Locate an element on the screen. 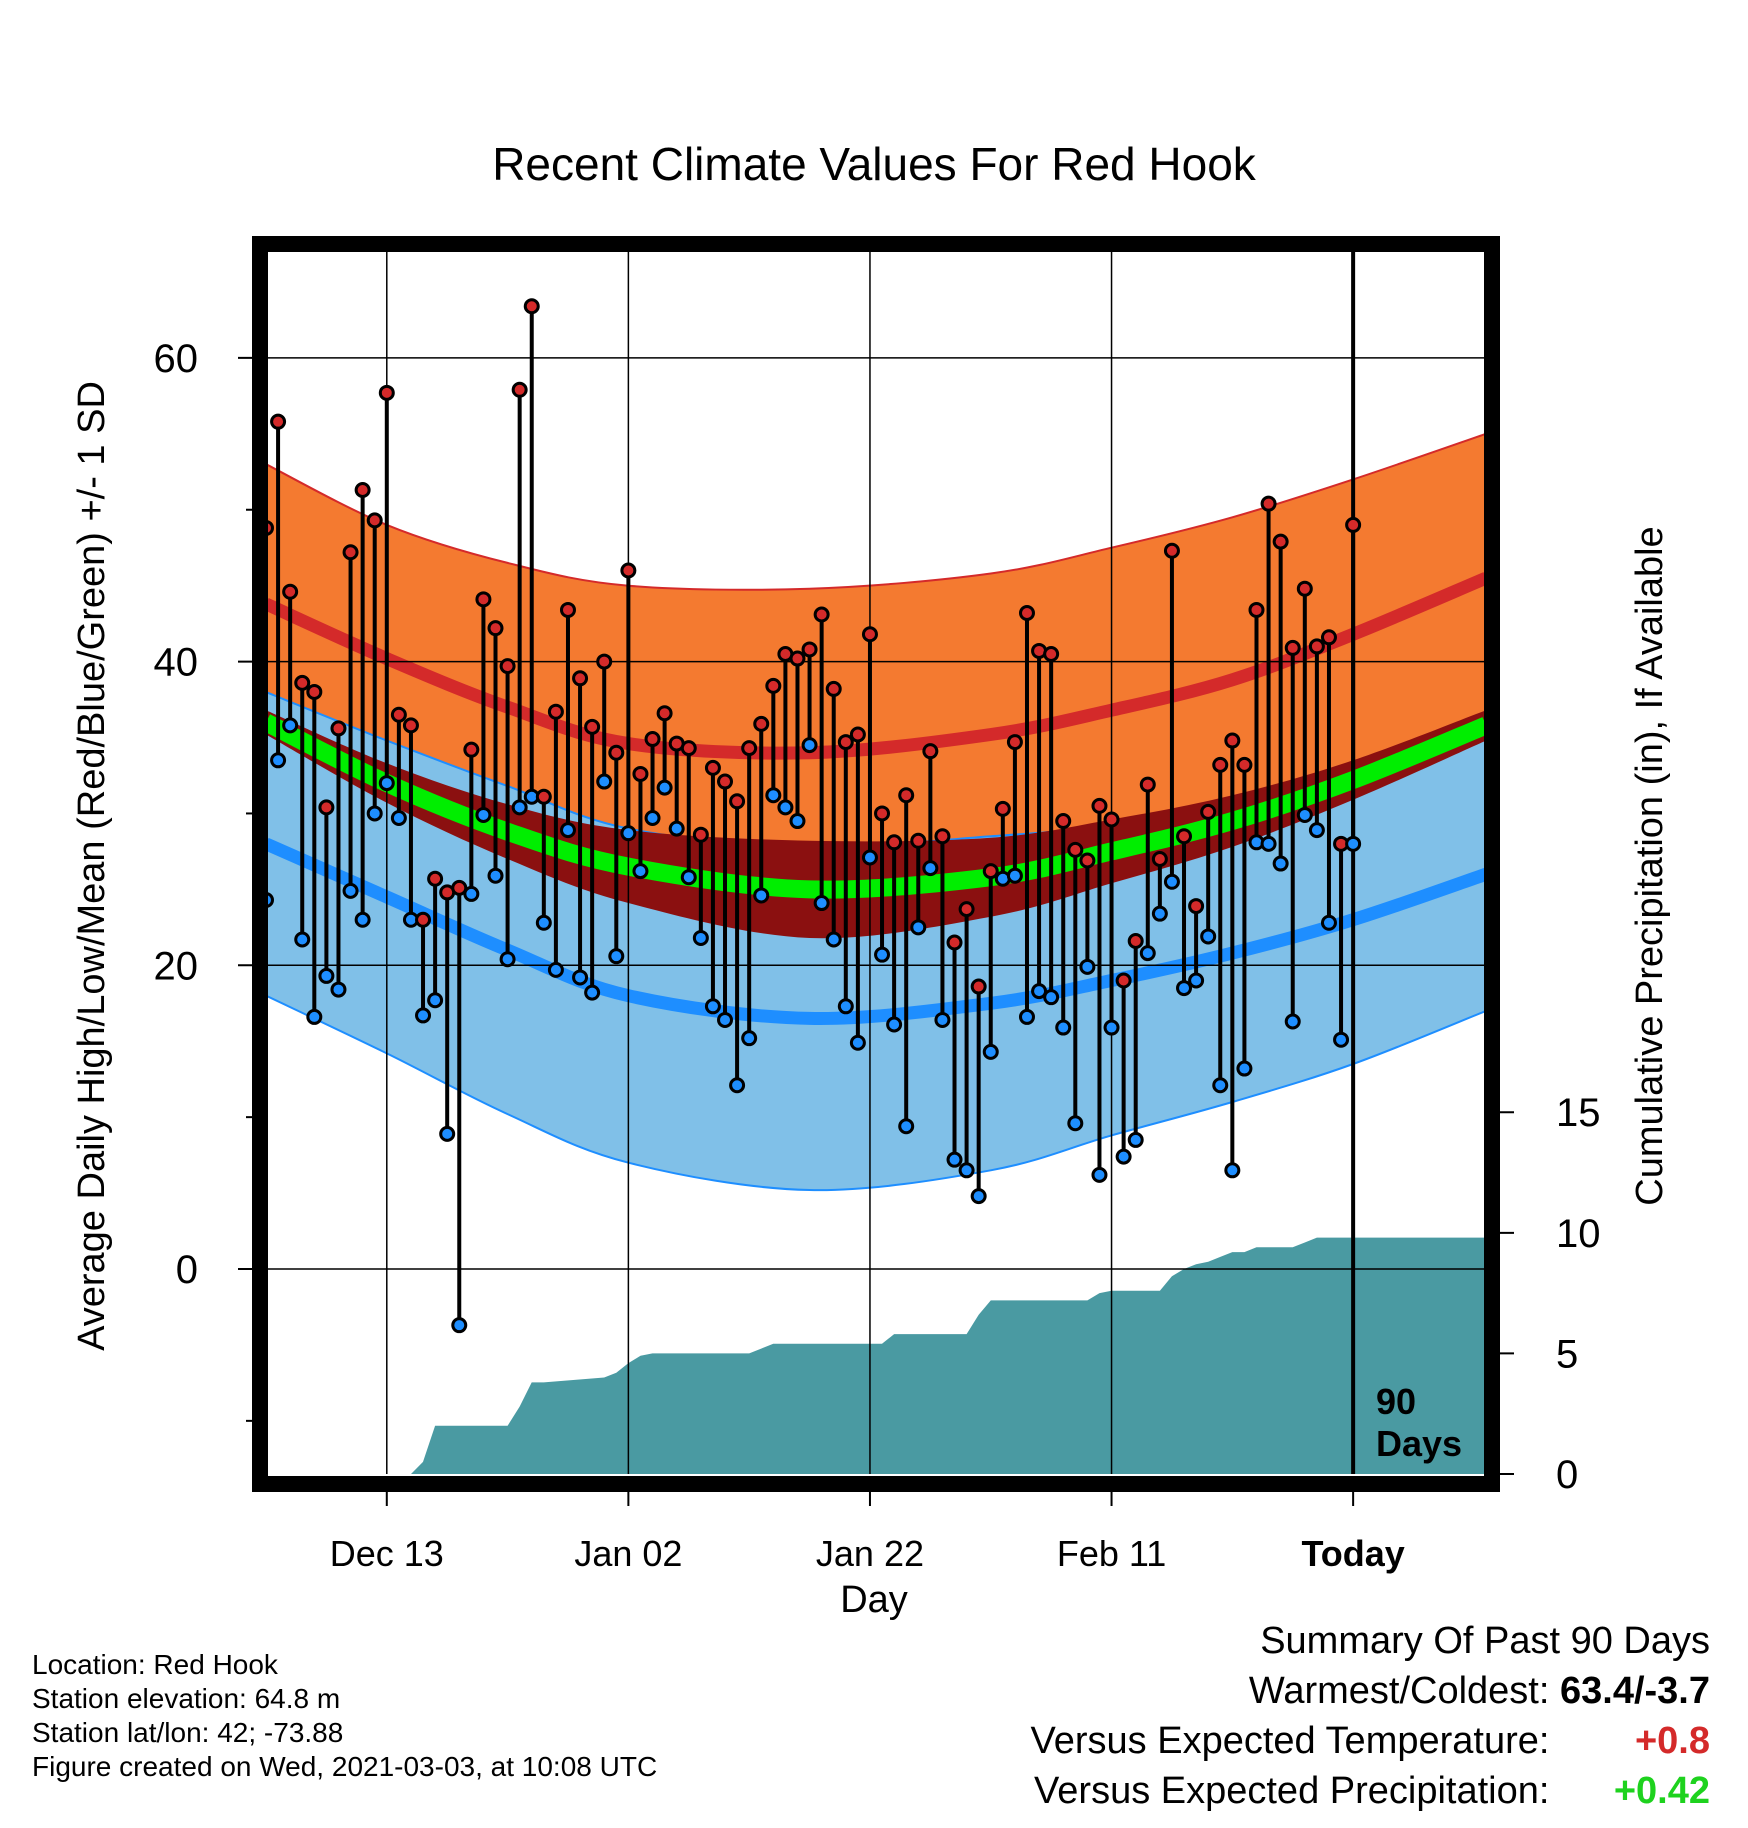 This screenshot has height=1828, width=1748. elevation-text: Station elevation: 64.8 m is located at coordinates (186, 1698).